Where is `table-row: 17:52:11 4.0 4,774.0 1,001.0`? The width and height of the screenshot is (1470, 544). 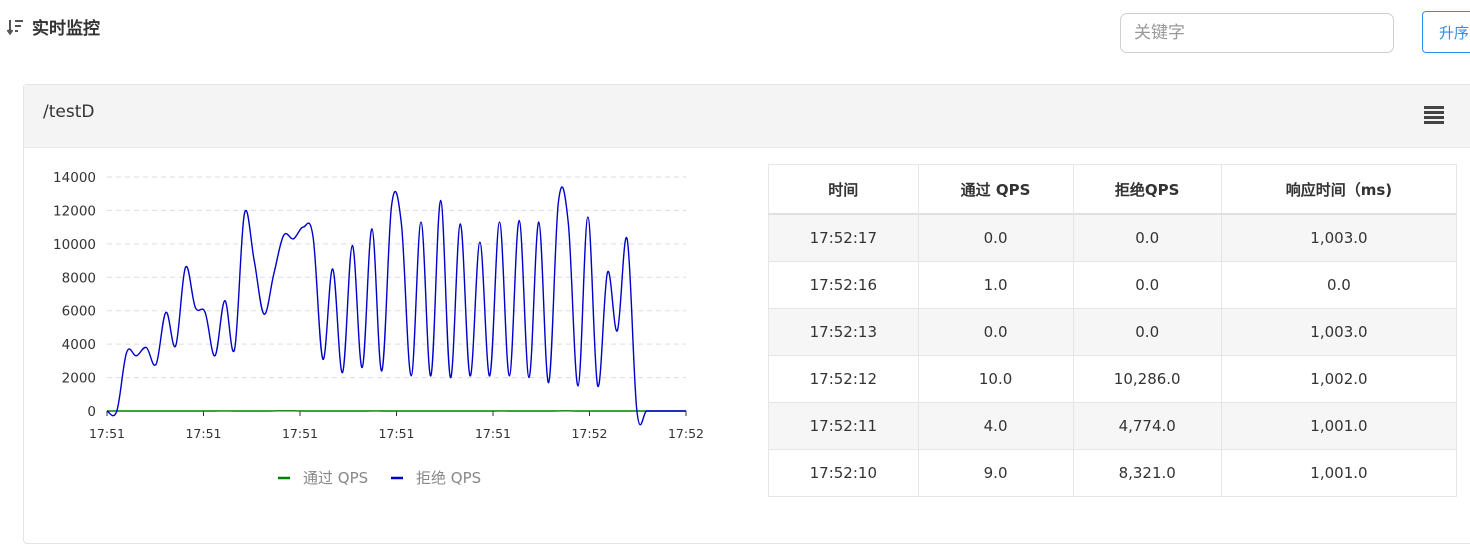 table-row: 17:52:11 4.0 4,774.0 1,001.0 is located at coordinates (1113, 426).